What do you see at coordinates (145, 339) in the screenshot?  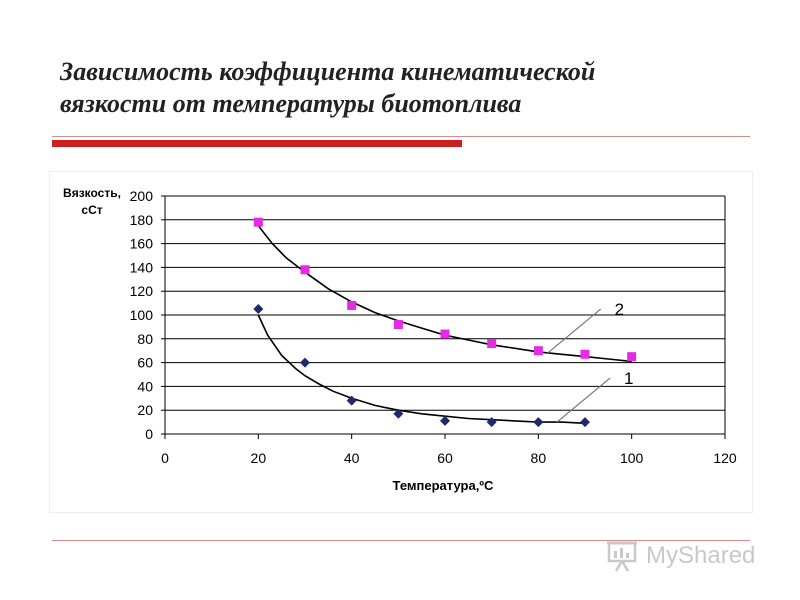 I see `y-tick-label: 80` at bounding box center [145, 339].